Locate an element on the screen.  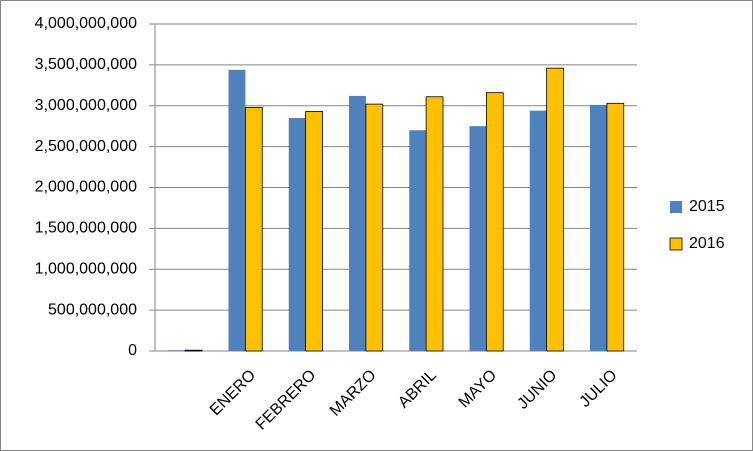
y-tick-label: 1,500,000,000 is located at coordinates (86, 228).